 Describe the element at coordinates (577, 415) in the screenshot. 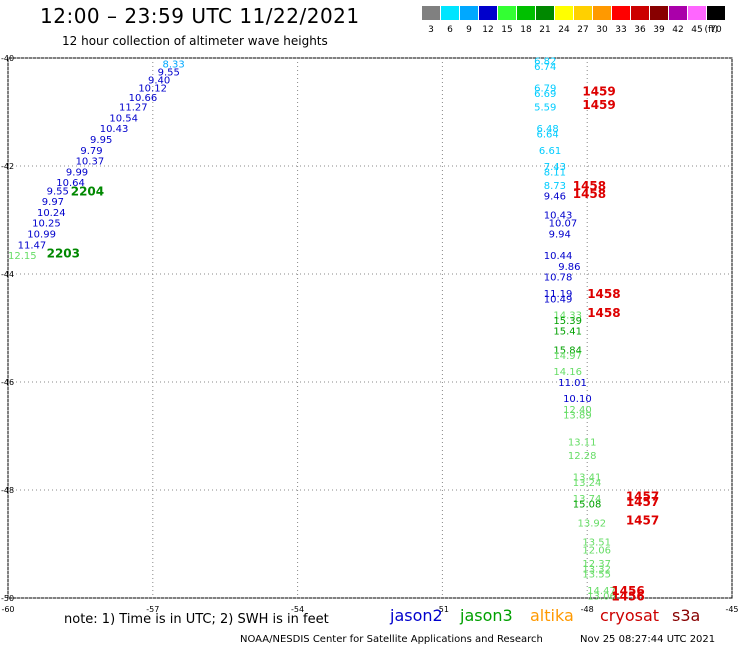

I see `wave-height-label: 13.89` at that location.